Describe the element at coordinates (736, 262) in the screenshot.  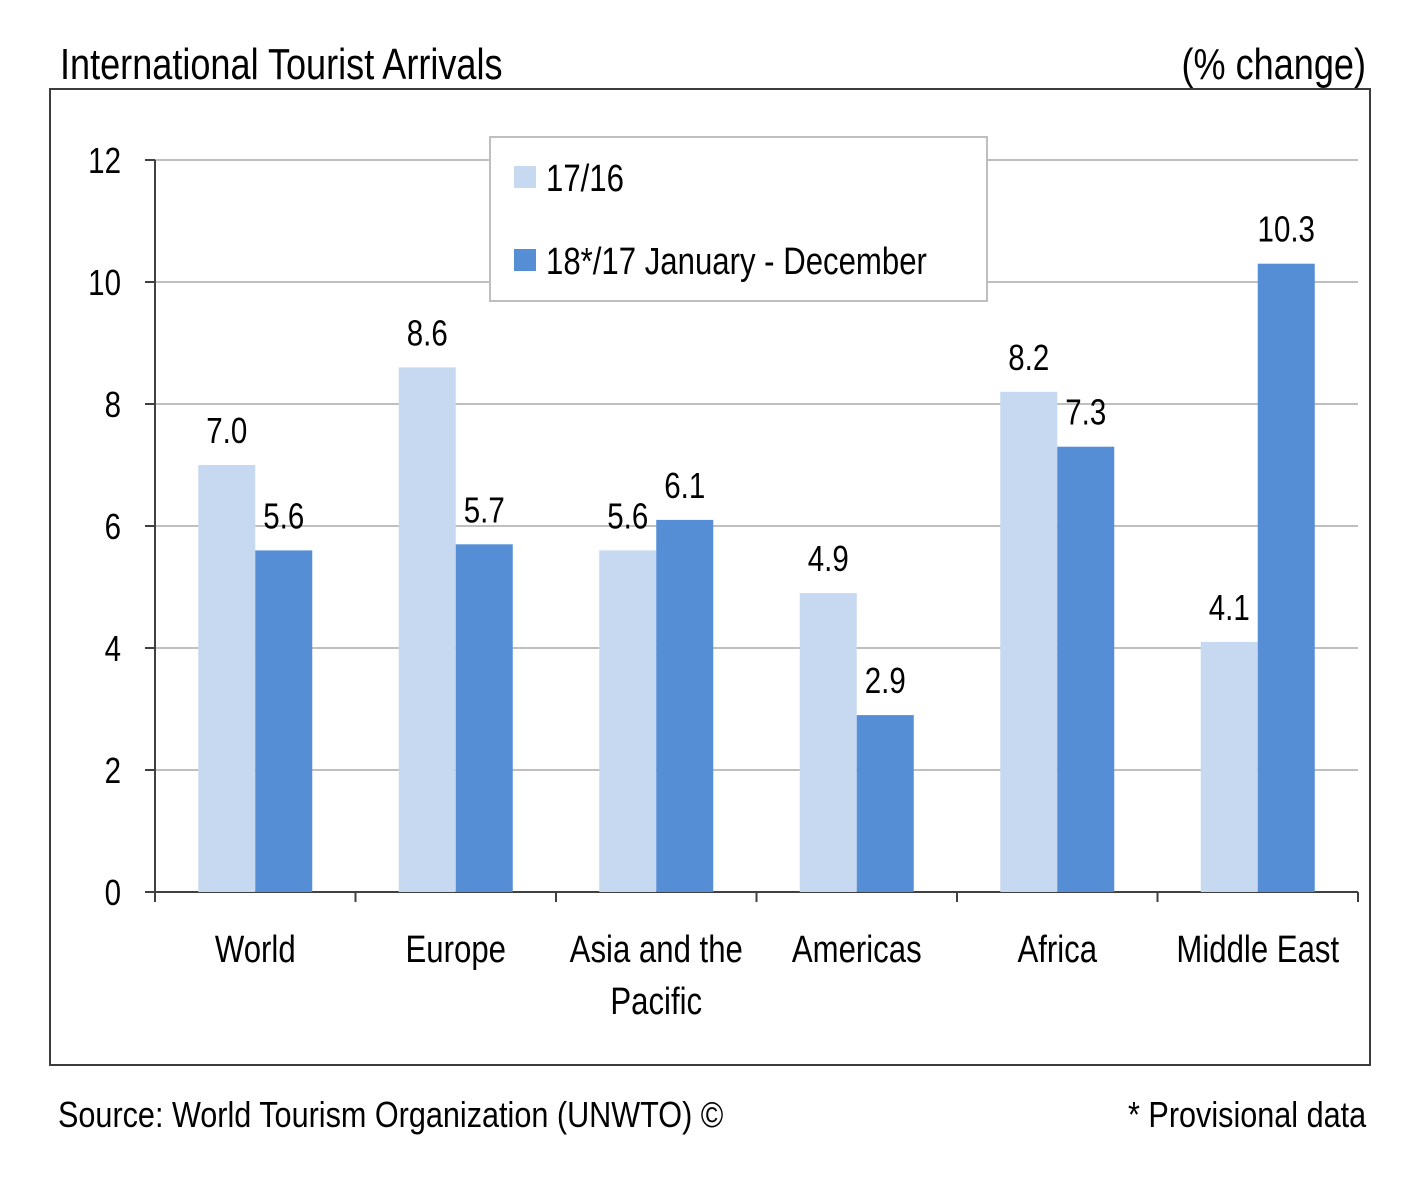
I see `legend-label: 18*/17 January - December` at that location.